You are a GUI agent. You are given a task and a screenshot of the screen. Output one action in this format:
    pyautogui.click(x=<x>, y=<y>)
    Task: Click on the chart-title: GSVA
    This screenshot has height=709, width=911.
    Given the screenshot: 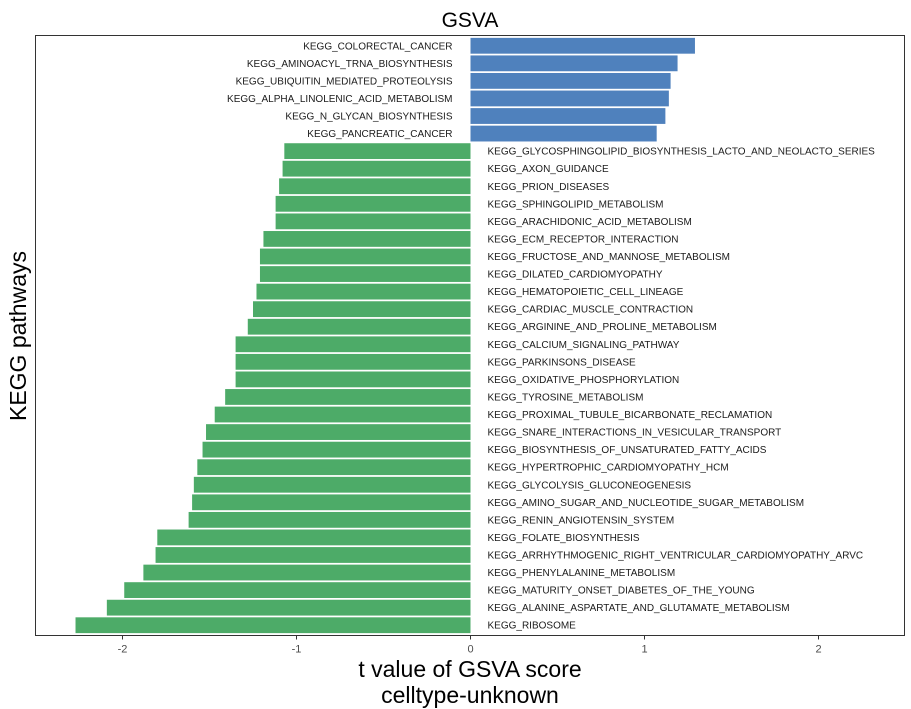 What is the action you would take?
    pyautogui.click(x=470, y=20)
    